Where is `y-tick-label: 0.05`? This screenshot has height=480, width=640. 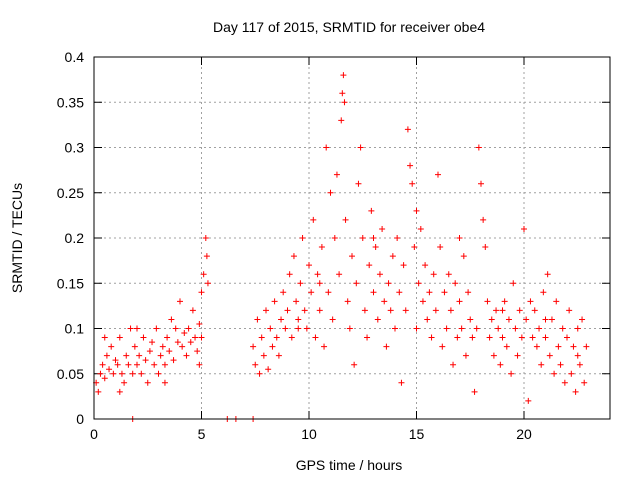 y-tick-label: 0.05 is located at coordinates (70, 374).